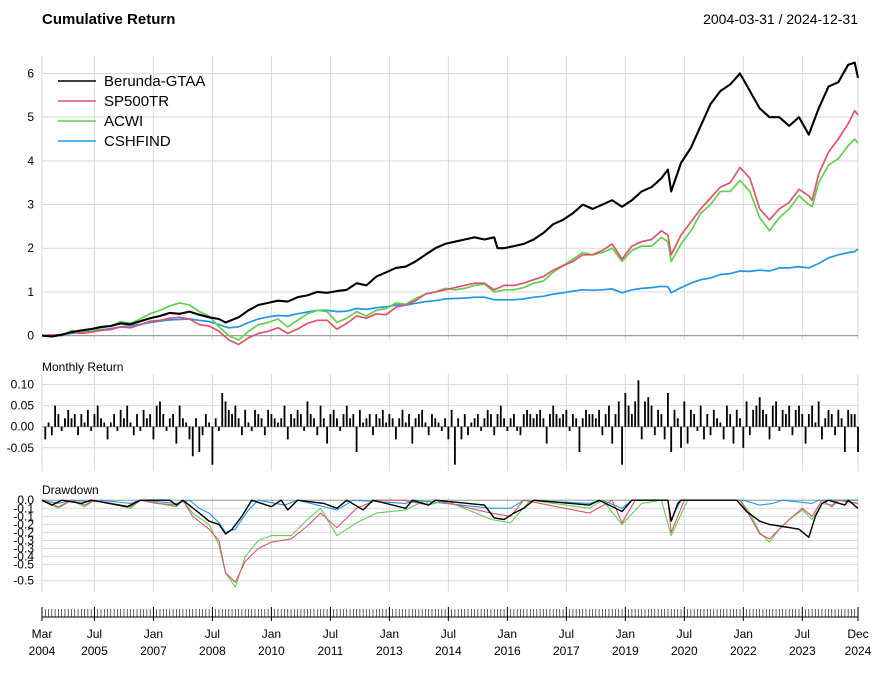  What do you see at coordinates (23, 565) in the screenshot?
I see `y-tick-label: -0.5` at bounding box center [23, 565].